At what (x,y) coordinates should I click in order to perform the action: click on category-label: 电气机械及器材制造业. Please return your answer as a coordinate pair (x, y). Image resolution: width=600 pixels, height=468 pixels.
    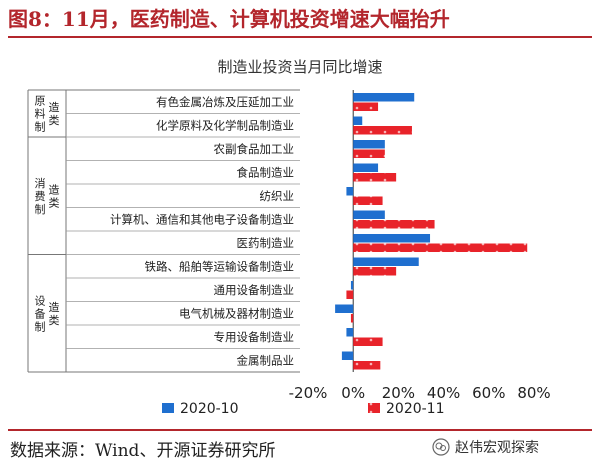
    Looking at the image, I should click on (236, 313).